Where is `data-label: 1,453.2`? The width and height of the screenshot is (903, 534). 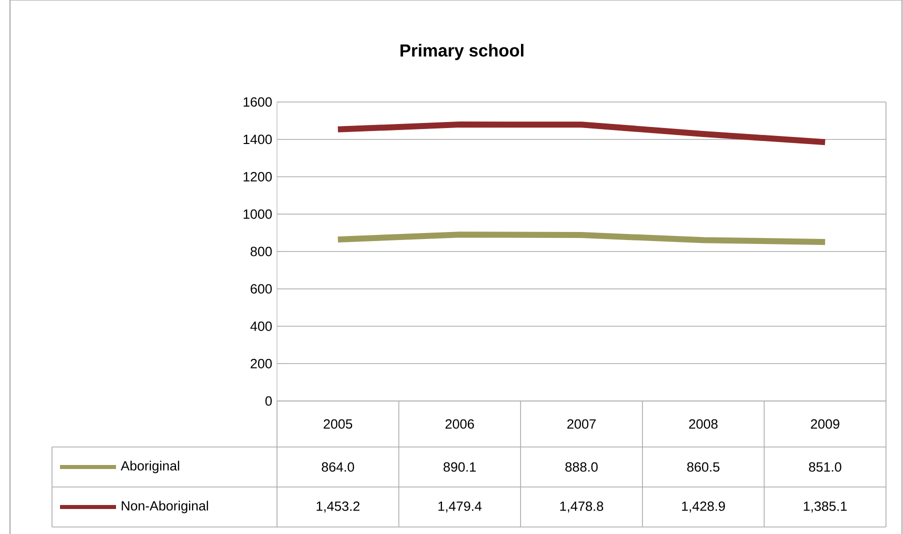 data-label: 1,453.2 is located at coordinates (338, 506).